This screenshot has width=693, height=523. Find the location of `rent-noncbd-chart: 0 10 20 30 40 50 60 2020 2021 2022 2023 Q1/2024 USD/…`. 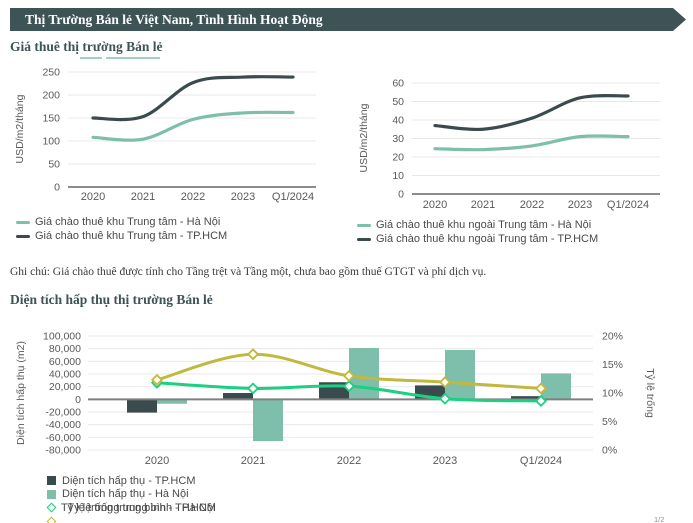

rent-noncbd-chart: 0 10 20 30 40 50 60 2020 2021 2022 2023 Q1/2024 USD/… is located at coordinates (509, 144).